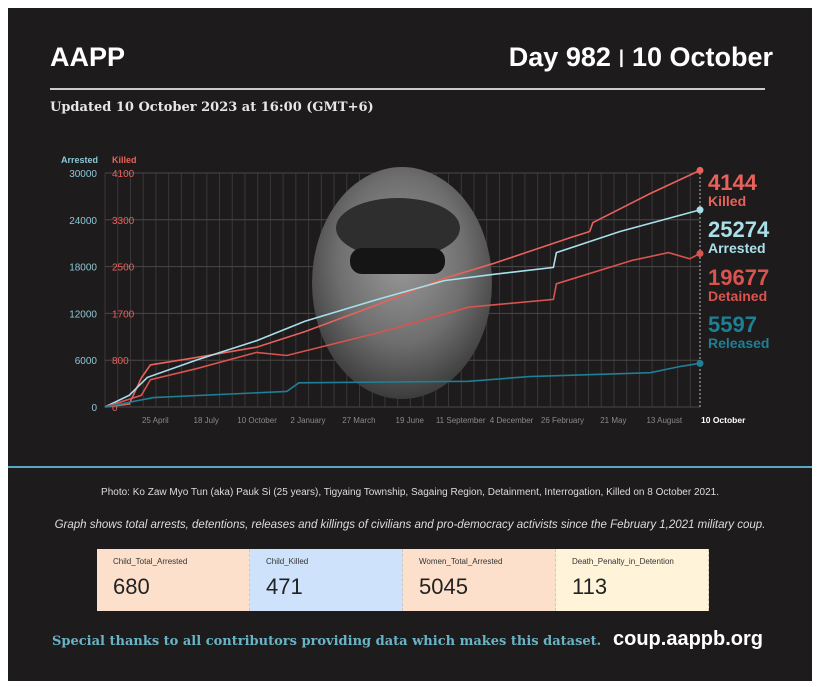 The width and height of the screenshot is (820, 687). Describe the element at coordinates (115, 408) in the screenshot. I see `y-tick-killed: 0` at that location.